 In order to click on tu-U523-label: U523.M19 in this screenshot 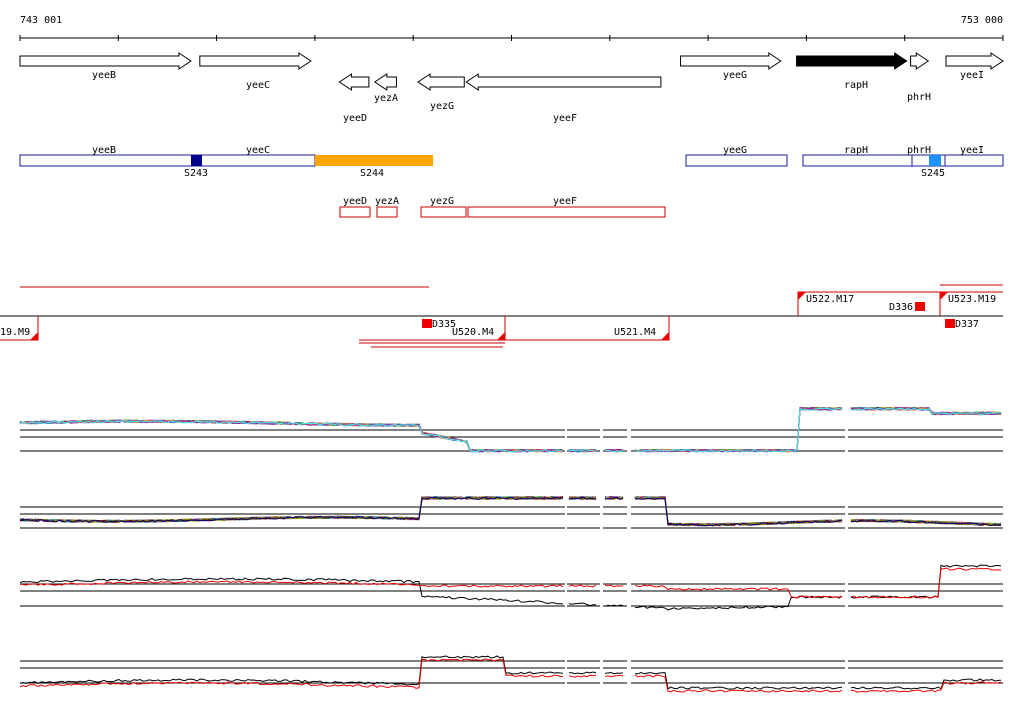, I will do `click(972, 299)`.